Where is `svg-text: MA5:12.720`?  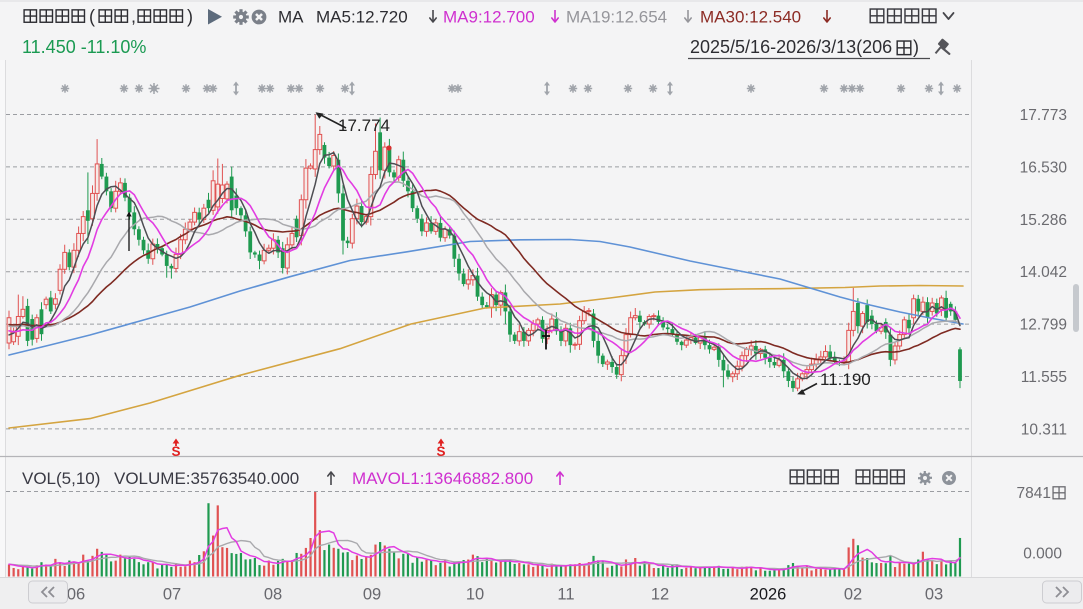
svg-text: MA5:12.720 is located at coordinates (362, 17).